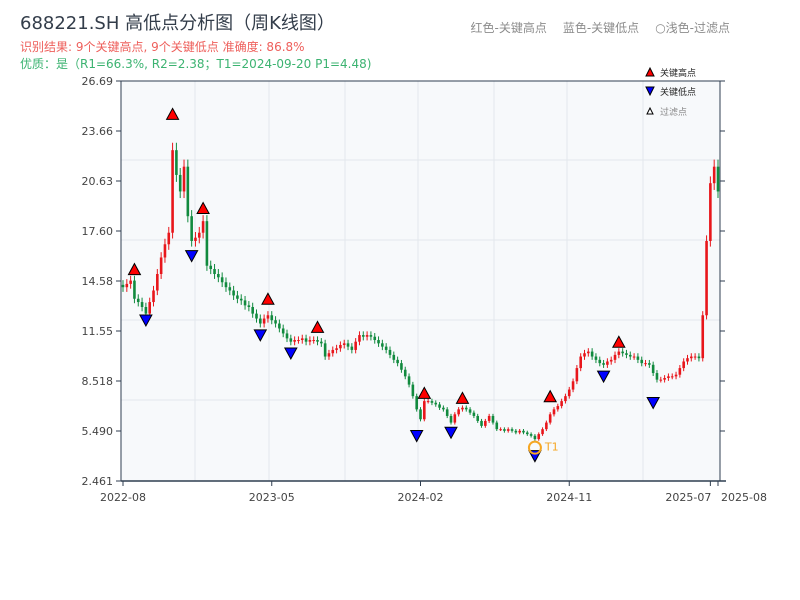 The width and height of the screenshot is (800, 600). What do you see at coordinates (673, 112) in the screenshot?
I see `legend-filtered-label: 过滤点` at bounding box center [673, 112].